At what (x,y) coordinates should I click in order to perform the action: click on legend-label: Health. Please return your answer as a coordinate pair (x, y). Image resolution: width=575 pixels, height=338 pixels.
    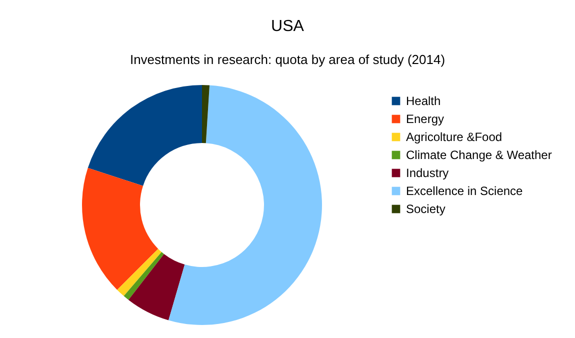
    Looking at the image, I should click on (423, 101).